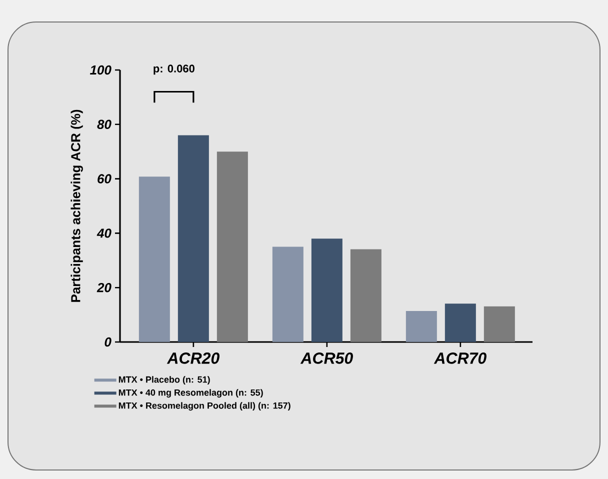 The height and width of the screenshot is (479, 608). What do you see at coordinates (174, 69) in the screenshot?
I see `annotation: p: 0.060` at bounding box center [174, 69].